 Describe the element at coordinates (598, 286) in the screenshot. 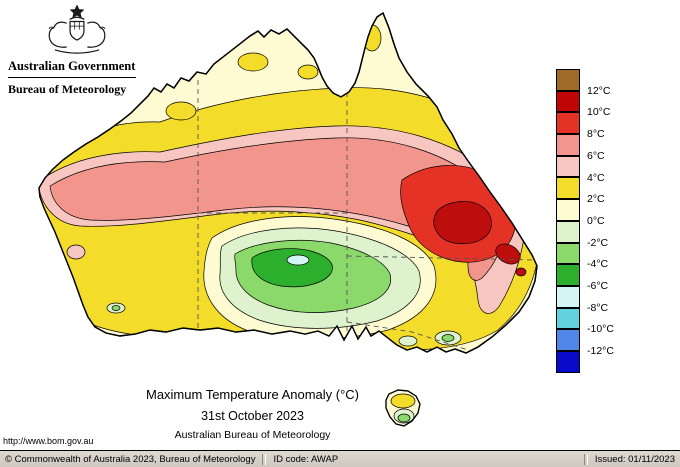

I see `legend-label: -6°C` at that location.